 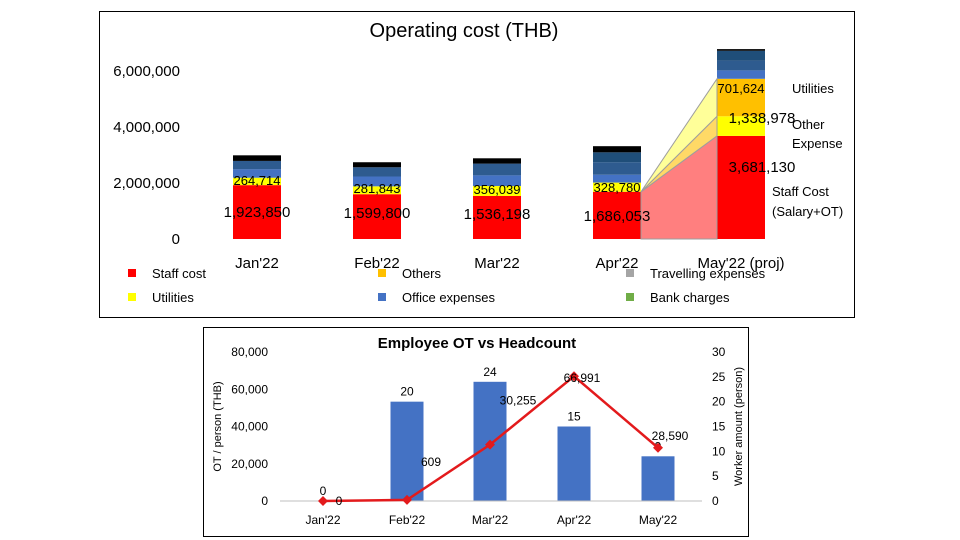 I want to click on ot-label: 0, so click(x=339, y=501).